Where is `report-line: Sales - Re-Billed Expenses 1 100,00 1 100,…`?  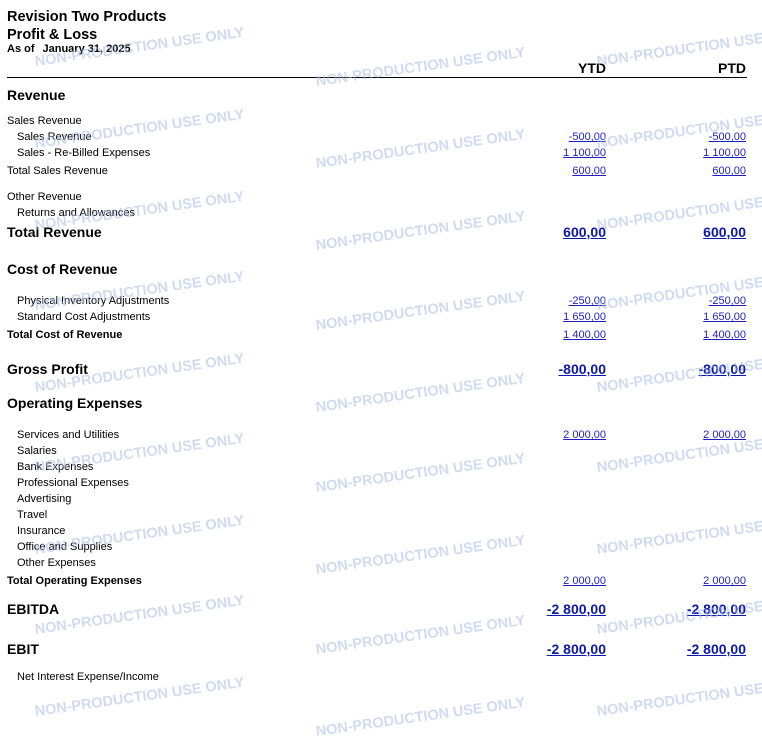
report-line: Sales - Re-Billed Expenses 1 100,00 1 100,… is located at coordinates (381, 154).